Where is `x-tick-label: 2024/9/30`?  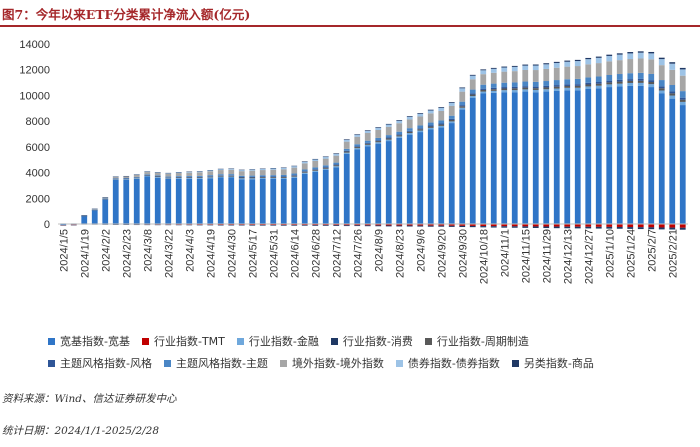
x-tick-label: 2024/9/30 is located at coordinates (463, 253).